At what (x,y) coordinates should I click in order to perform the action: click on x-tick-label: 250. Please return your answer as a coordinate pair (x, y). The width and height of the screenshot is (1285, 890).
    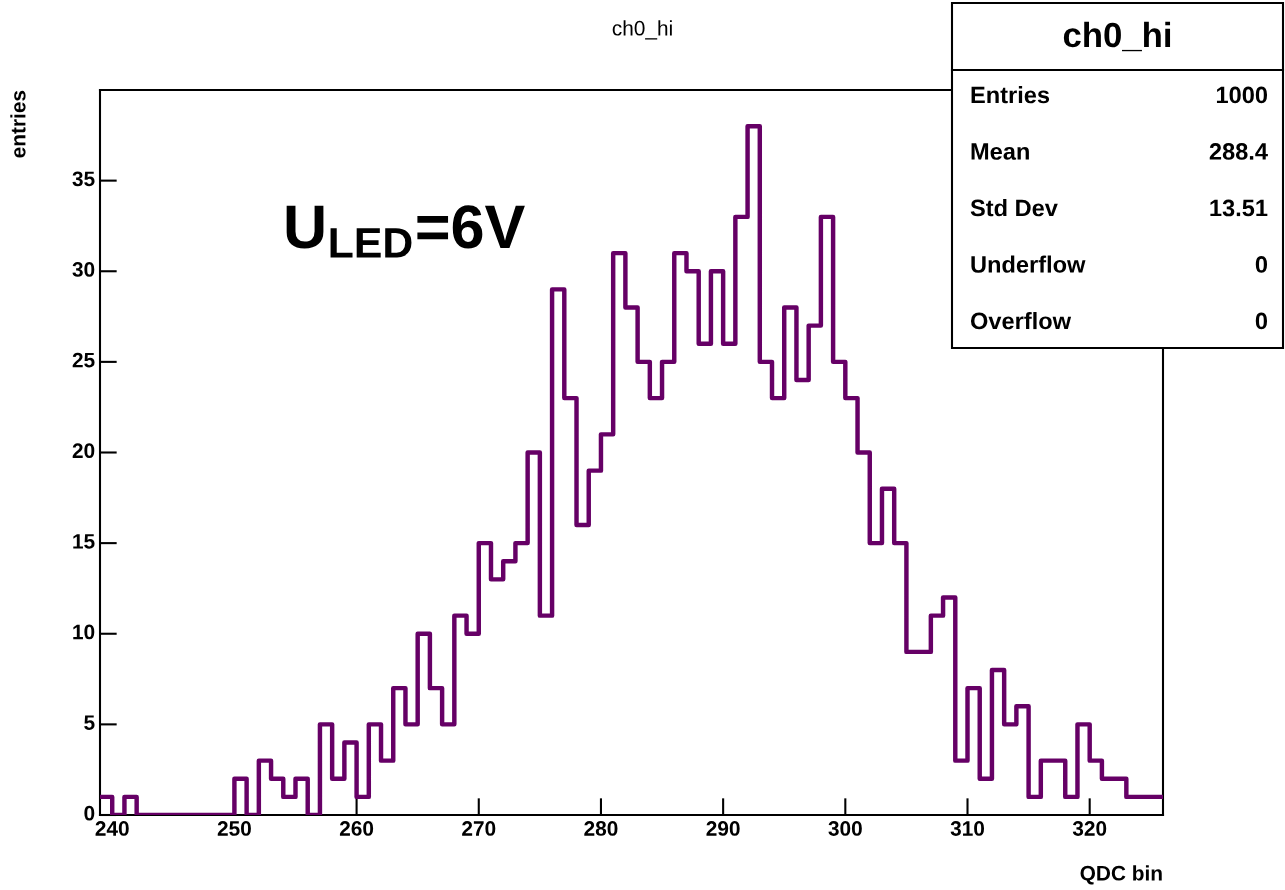
    Looking at the image, I should click on (234, 828).